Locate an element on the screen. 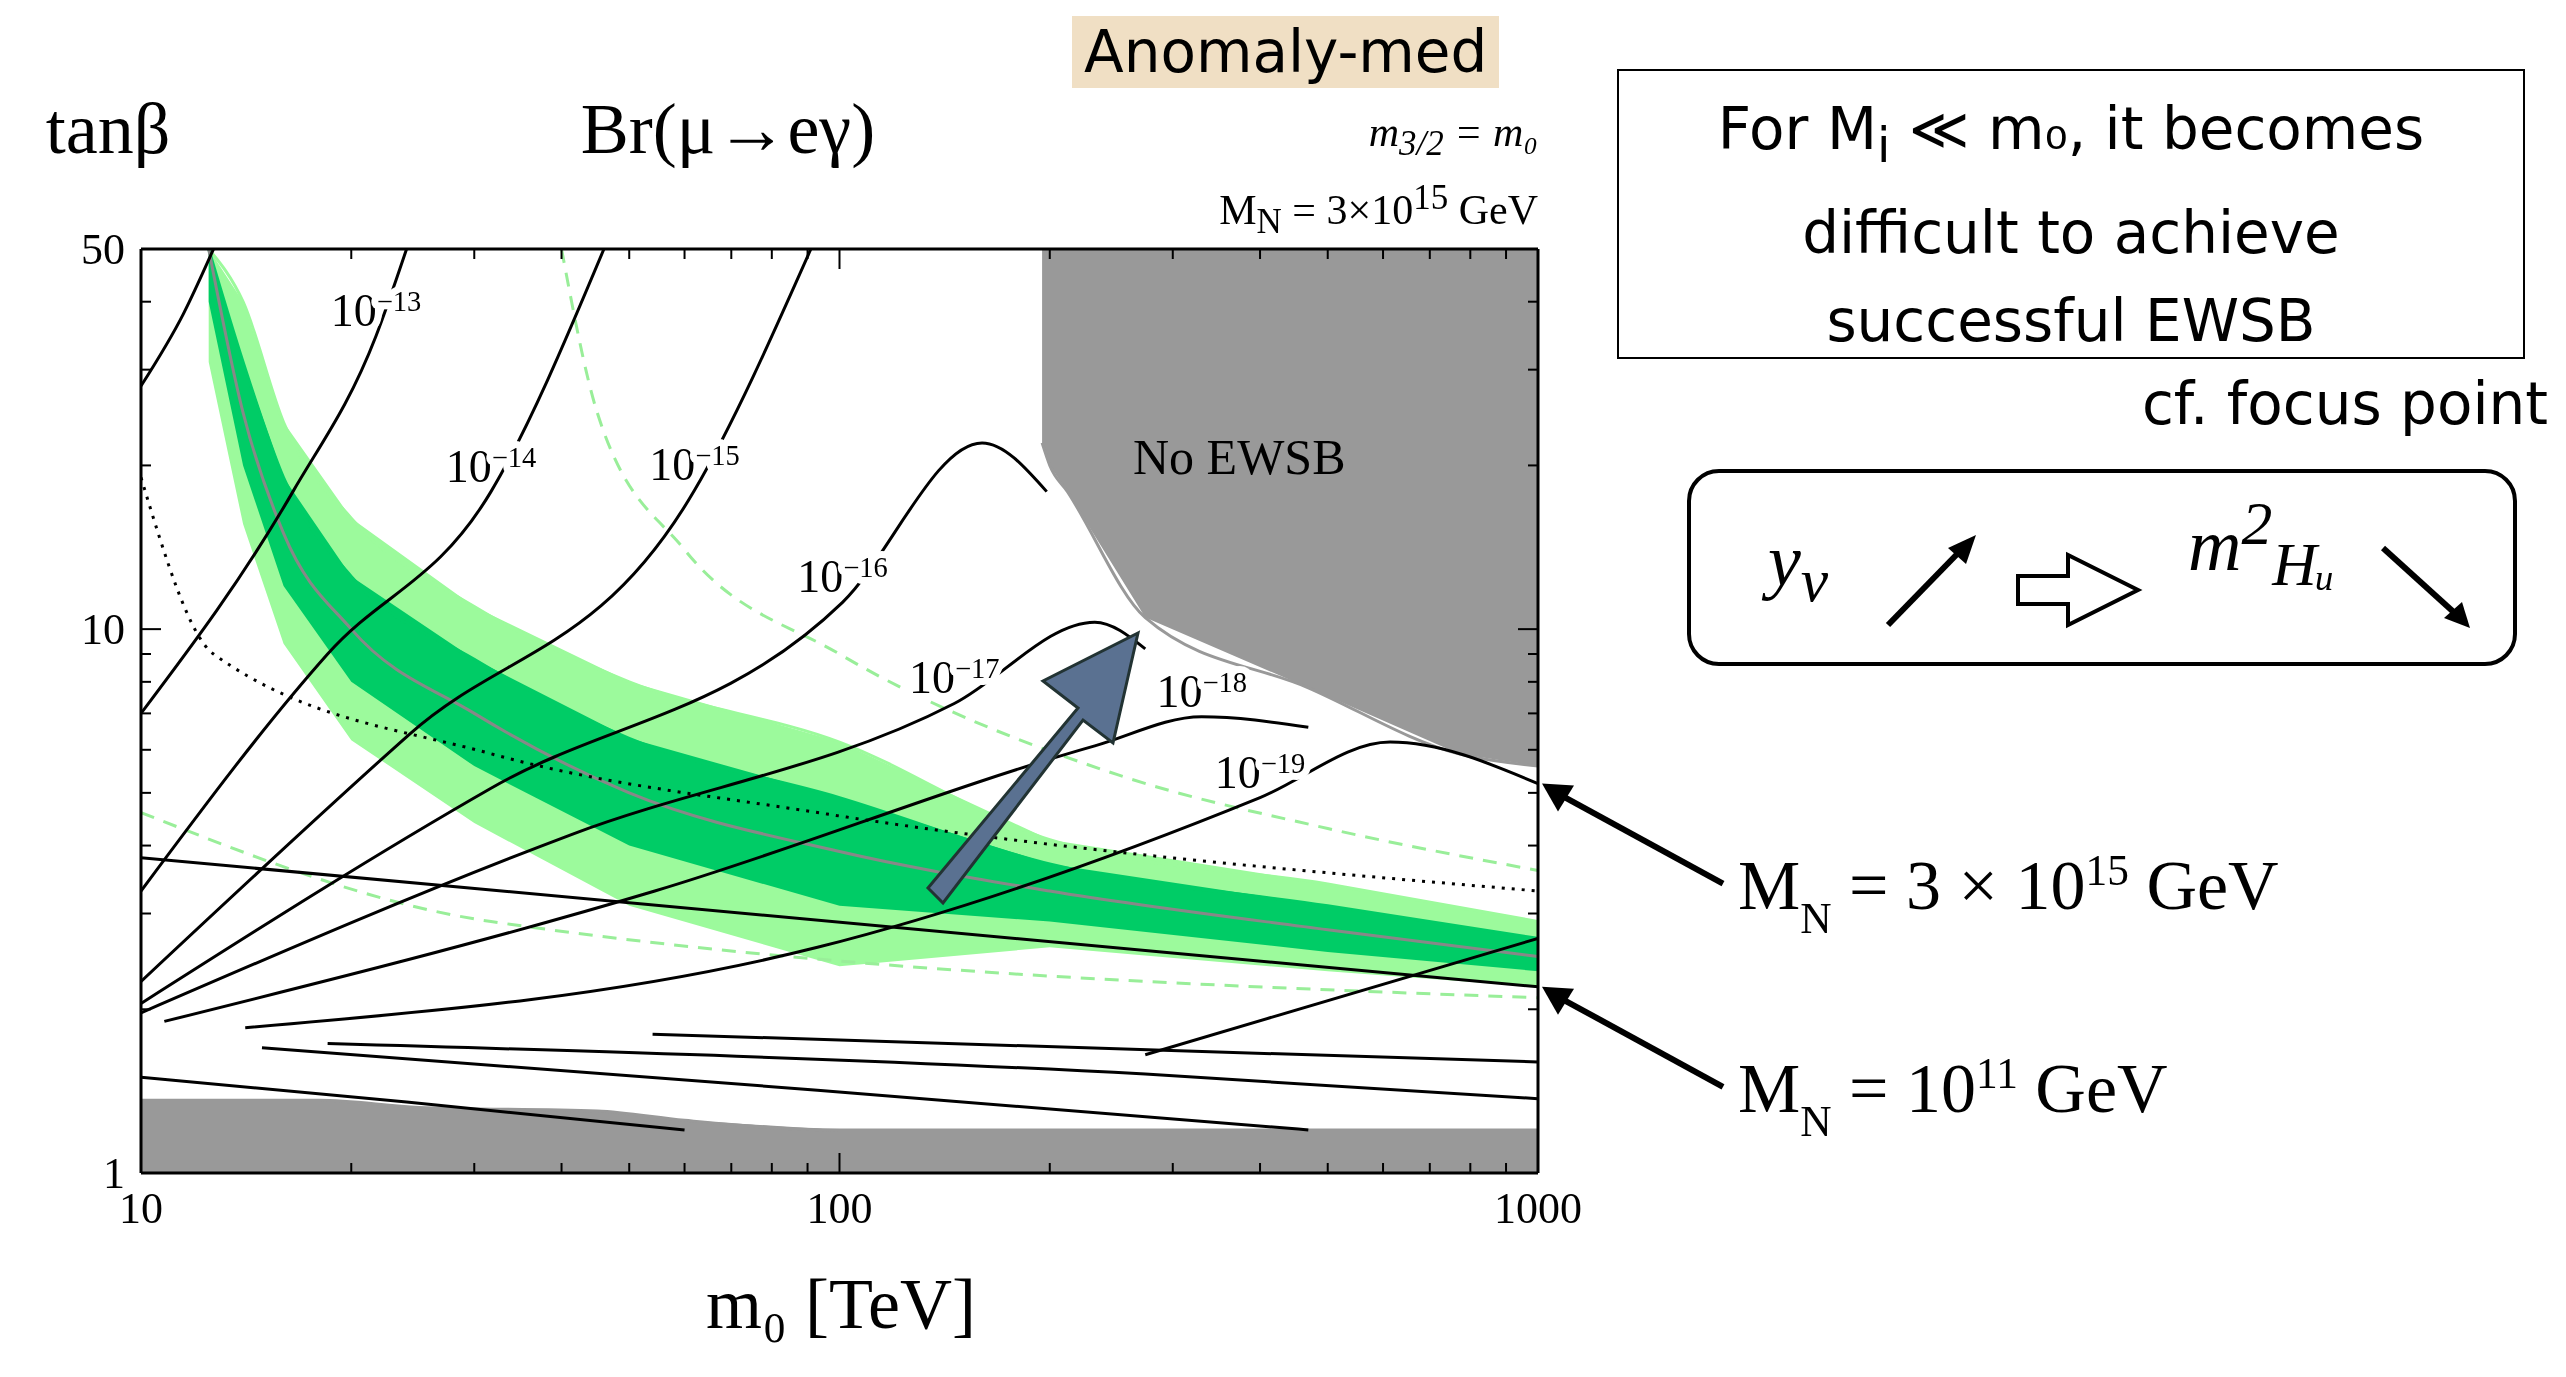  text: M$_{N}$ = 3×10$^{15}$ GeV is located at coordinates (1378, 210).